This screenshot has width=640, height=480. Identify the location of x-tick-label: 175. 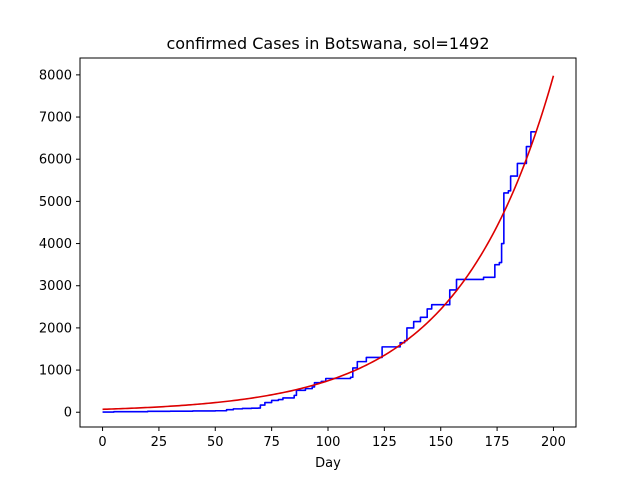
(497, 442).